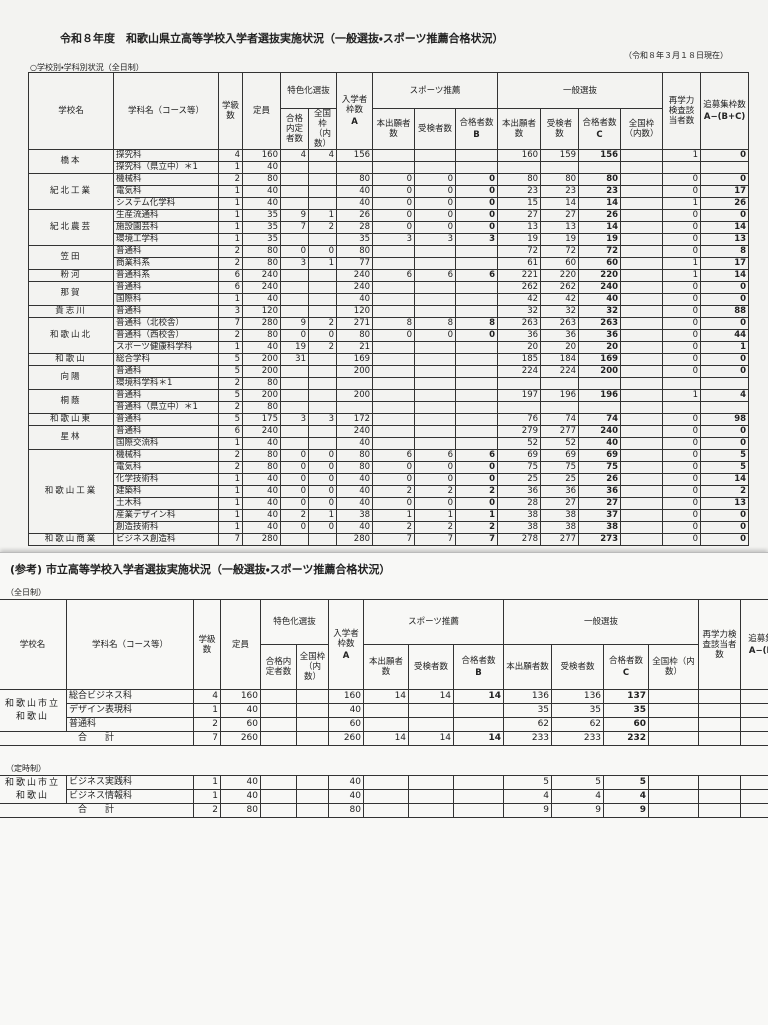 This screenshot has width=768, height=1025. Describe the element at coordinates (166, 192) in the screenshot. I see `cell: 電気科` at that location.